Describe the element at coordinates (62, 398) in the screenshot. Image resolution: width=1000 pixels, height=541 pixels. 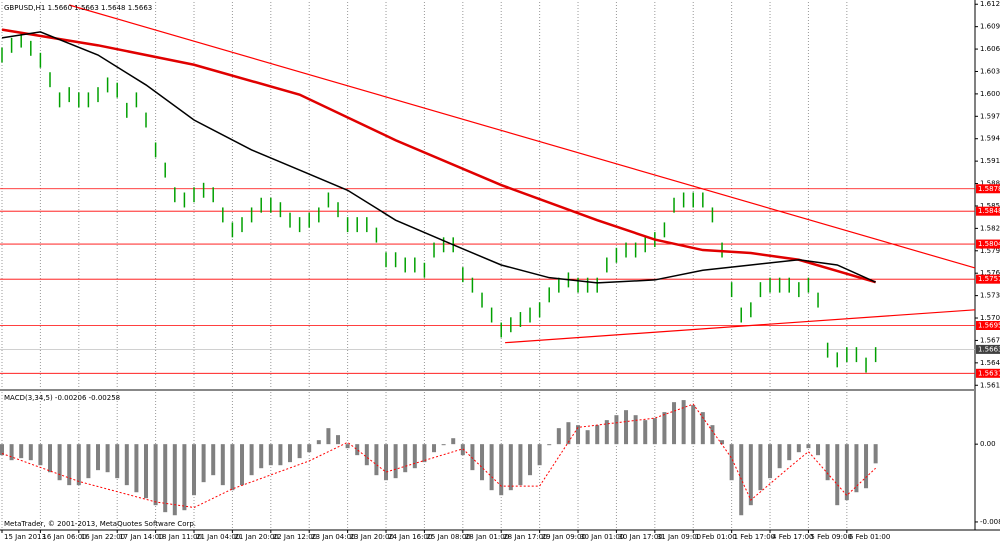
I see `indicator-title: MACD(3,34,5) -0.00206 -0.00258` at that location.